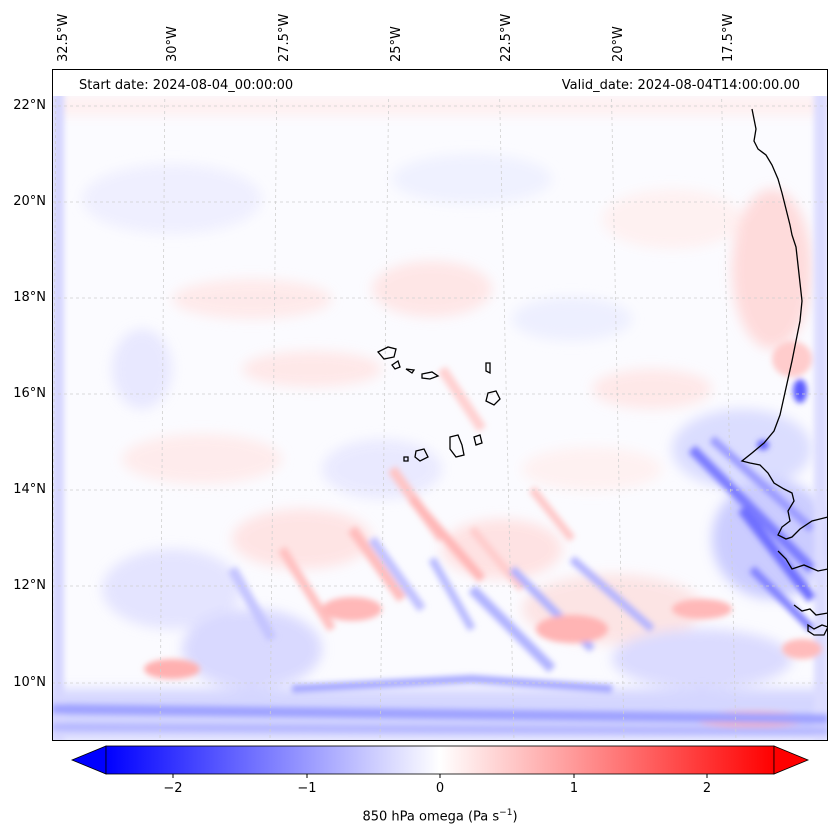 The image size is (837, 839). Describe the element at coordinates (29, 393) in the screenshot. I see `lat-label-16n: 16°N` at that location.